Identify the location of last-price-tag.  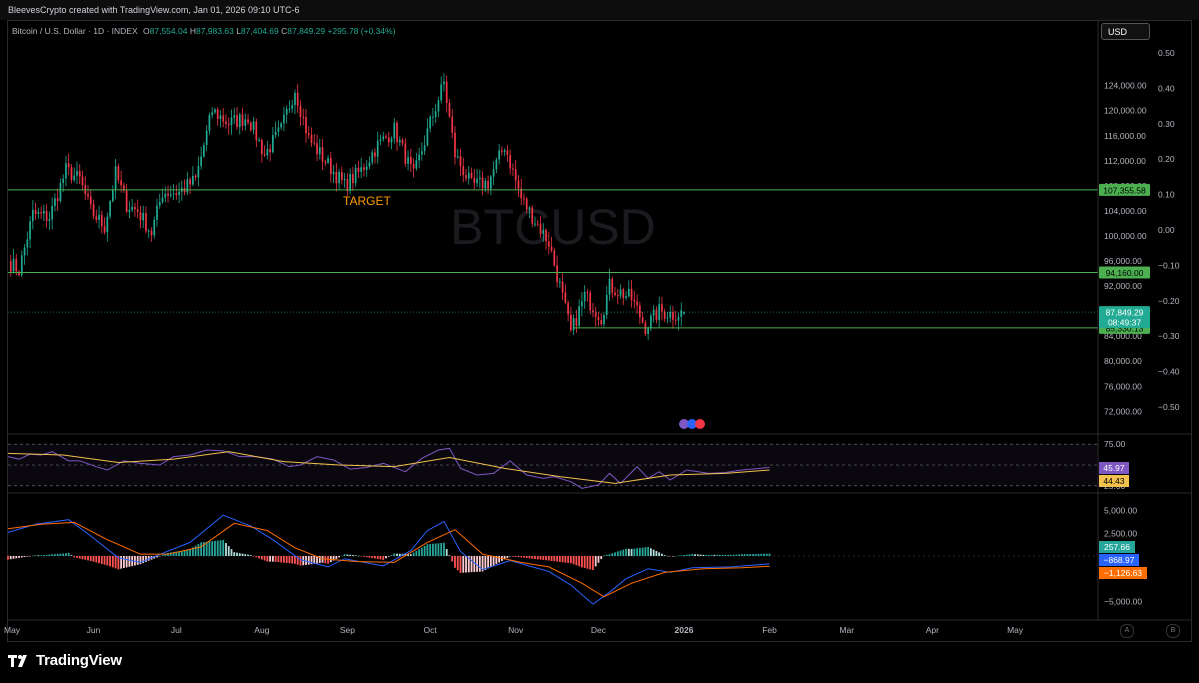
(1124, 317).